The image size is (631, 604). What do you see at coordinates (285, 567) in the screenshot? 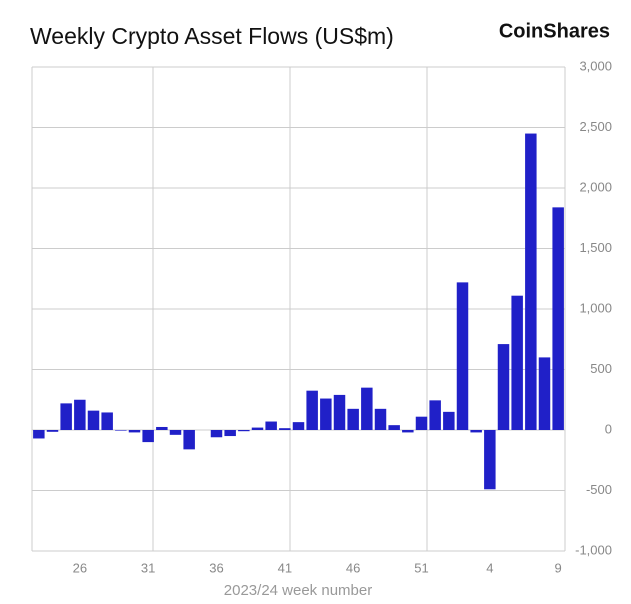
I see `x-tick-label: 41` at bounding box center [285, 567].